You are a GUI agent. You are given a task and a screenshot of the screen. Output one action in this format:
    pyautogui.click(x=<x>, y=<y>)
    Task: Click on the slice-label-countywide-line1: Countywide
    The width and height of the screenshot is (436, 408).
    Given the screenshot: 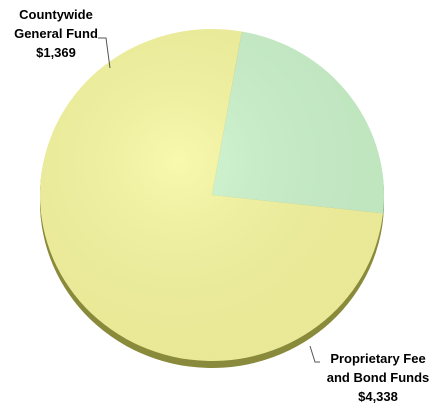 What is the action you would take?
    pyautogui.click(x=56, y=14)
    